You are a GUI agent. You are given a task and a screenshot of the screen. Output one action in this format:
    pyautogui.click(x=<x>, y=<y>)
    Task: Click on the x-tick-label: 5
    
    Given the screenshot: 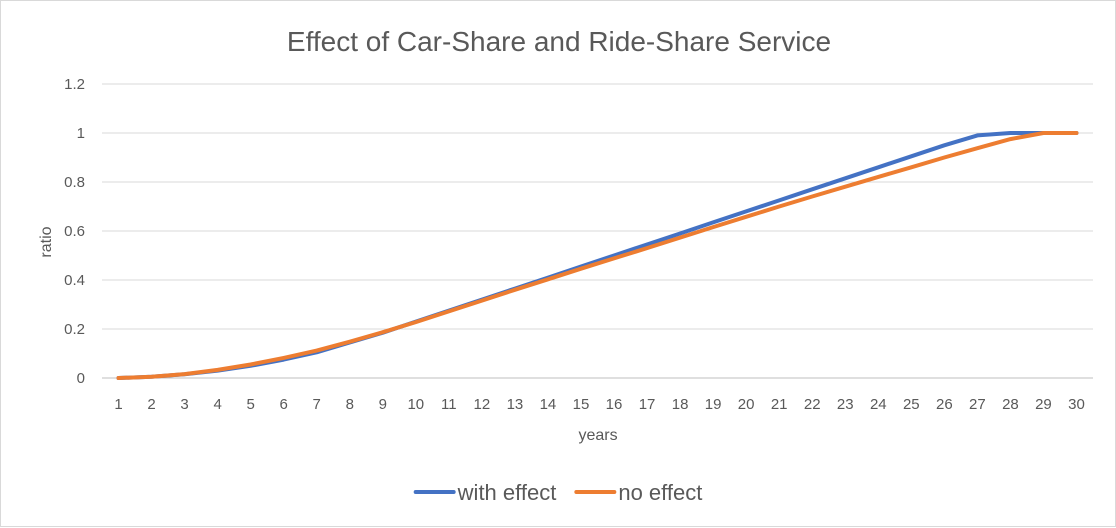 What is the action you would take?
    pyautogui.click(x=250, y=404)
    